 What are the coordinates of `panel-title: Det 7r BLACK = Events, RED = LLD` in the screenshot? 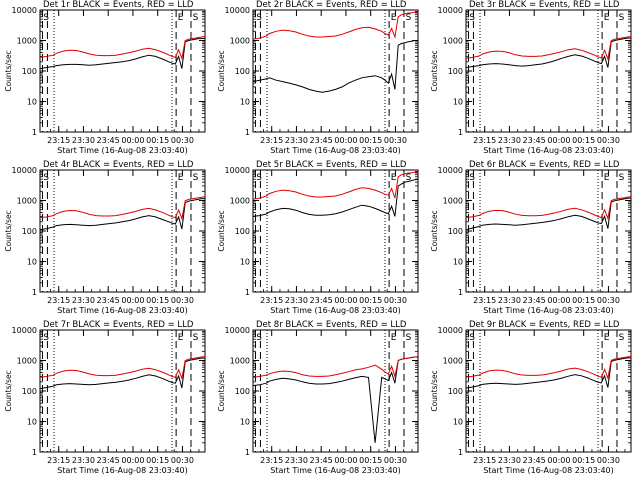 It's located at (118, 325).